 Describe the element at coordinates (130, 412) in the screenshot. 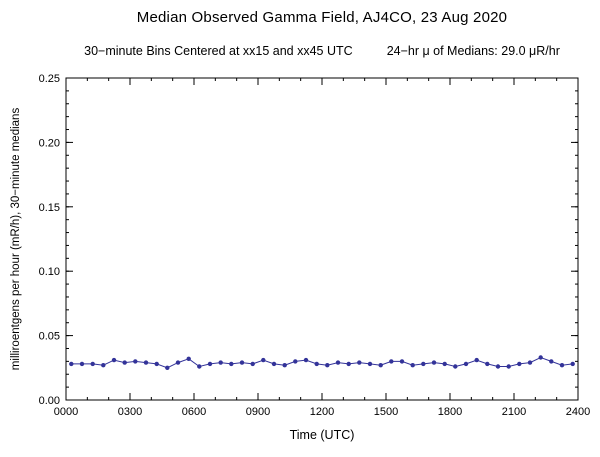

I see `svg-text: 0300` at that location.